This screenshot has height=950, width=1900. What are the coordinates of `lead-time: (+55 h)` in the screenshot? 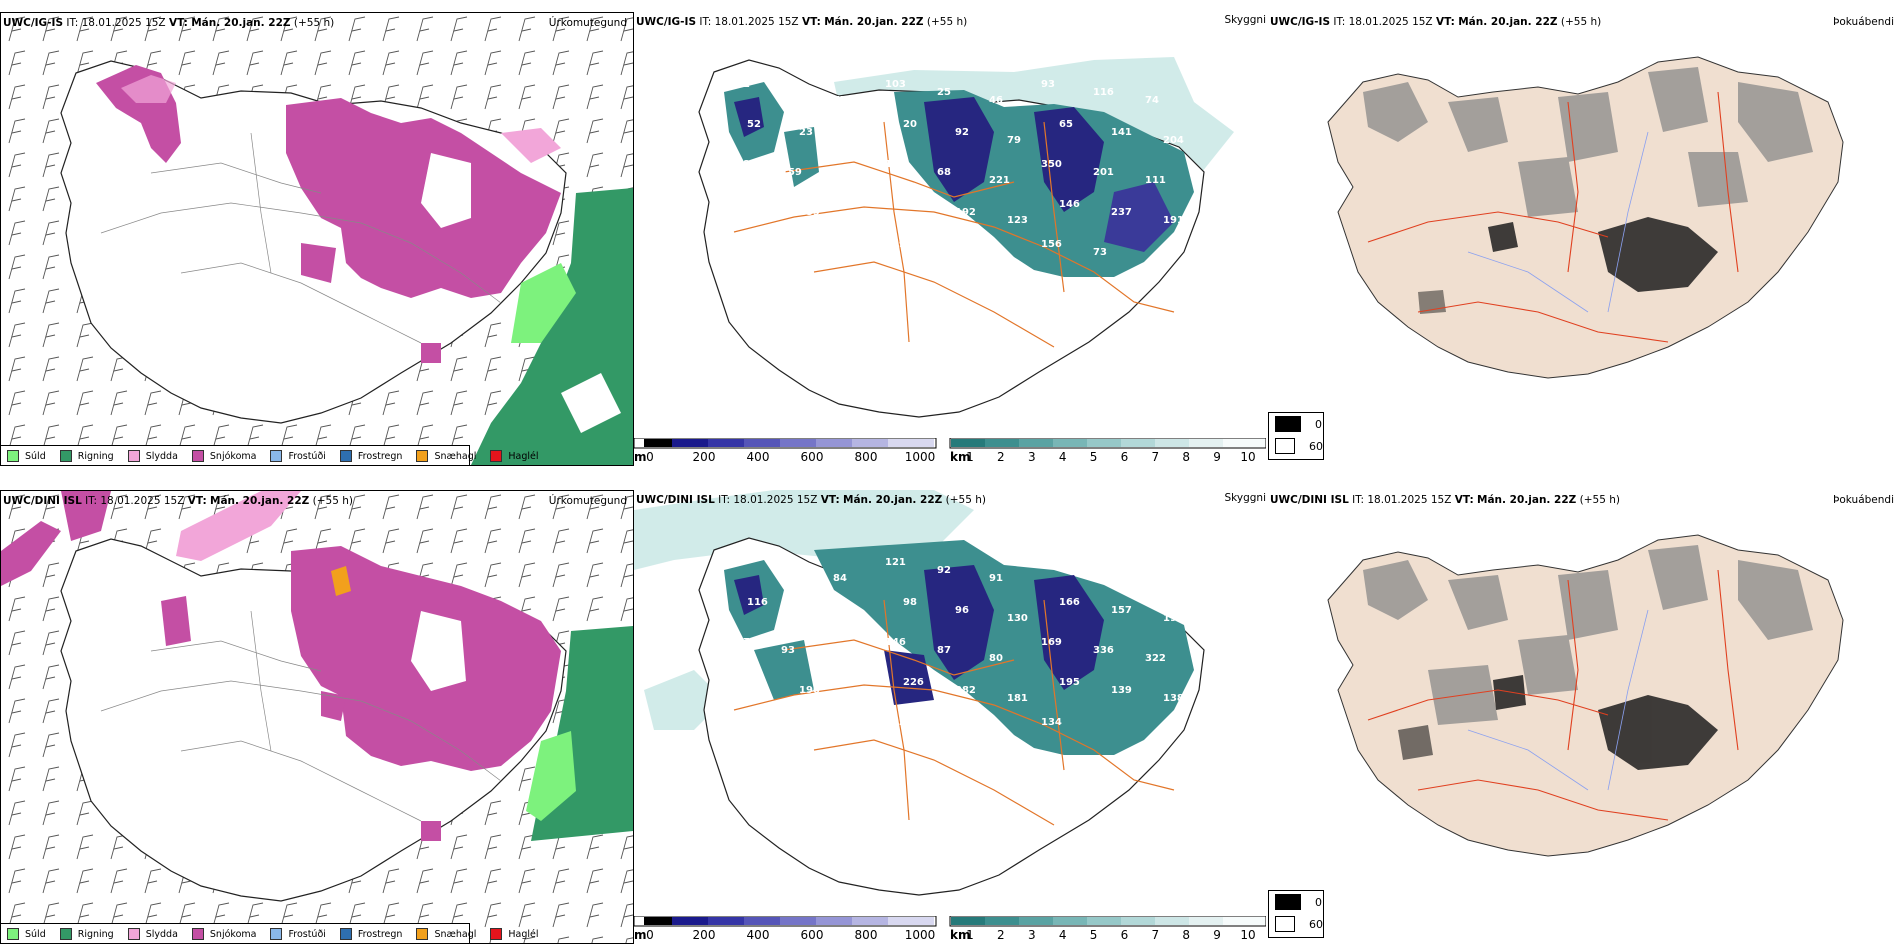 It's located at (1581, 22).